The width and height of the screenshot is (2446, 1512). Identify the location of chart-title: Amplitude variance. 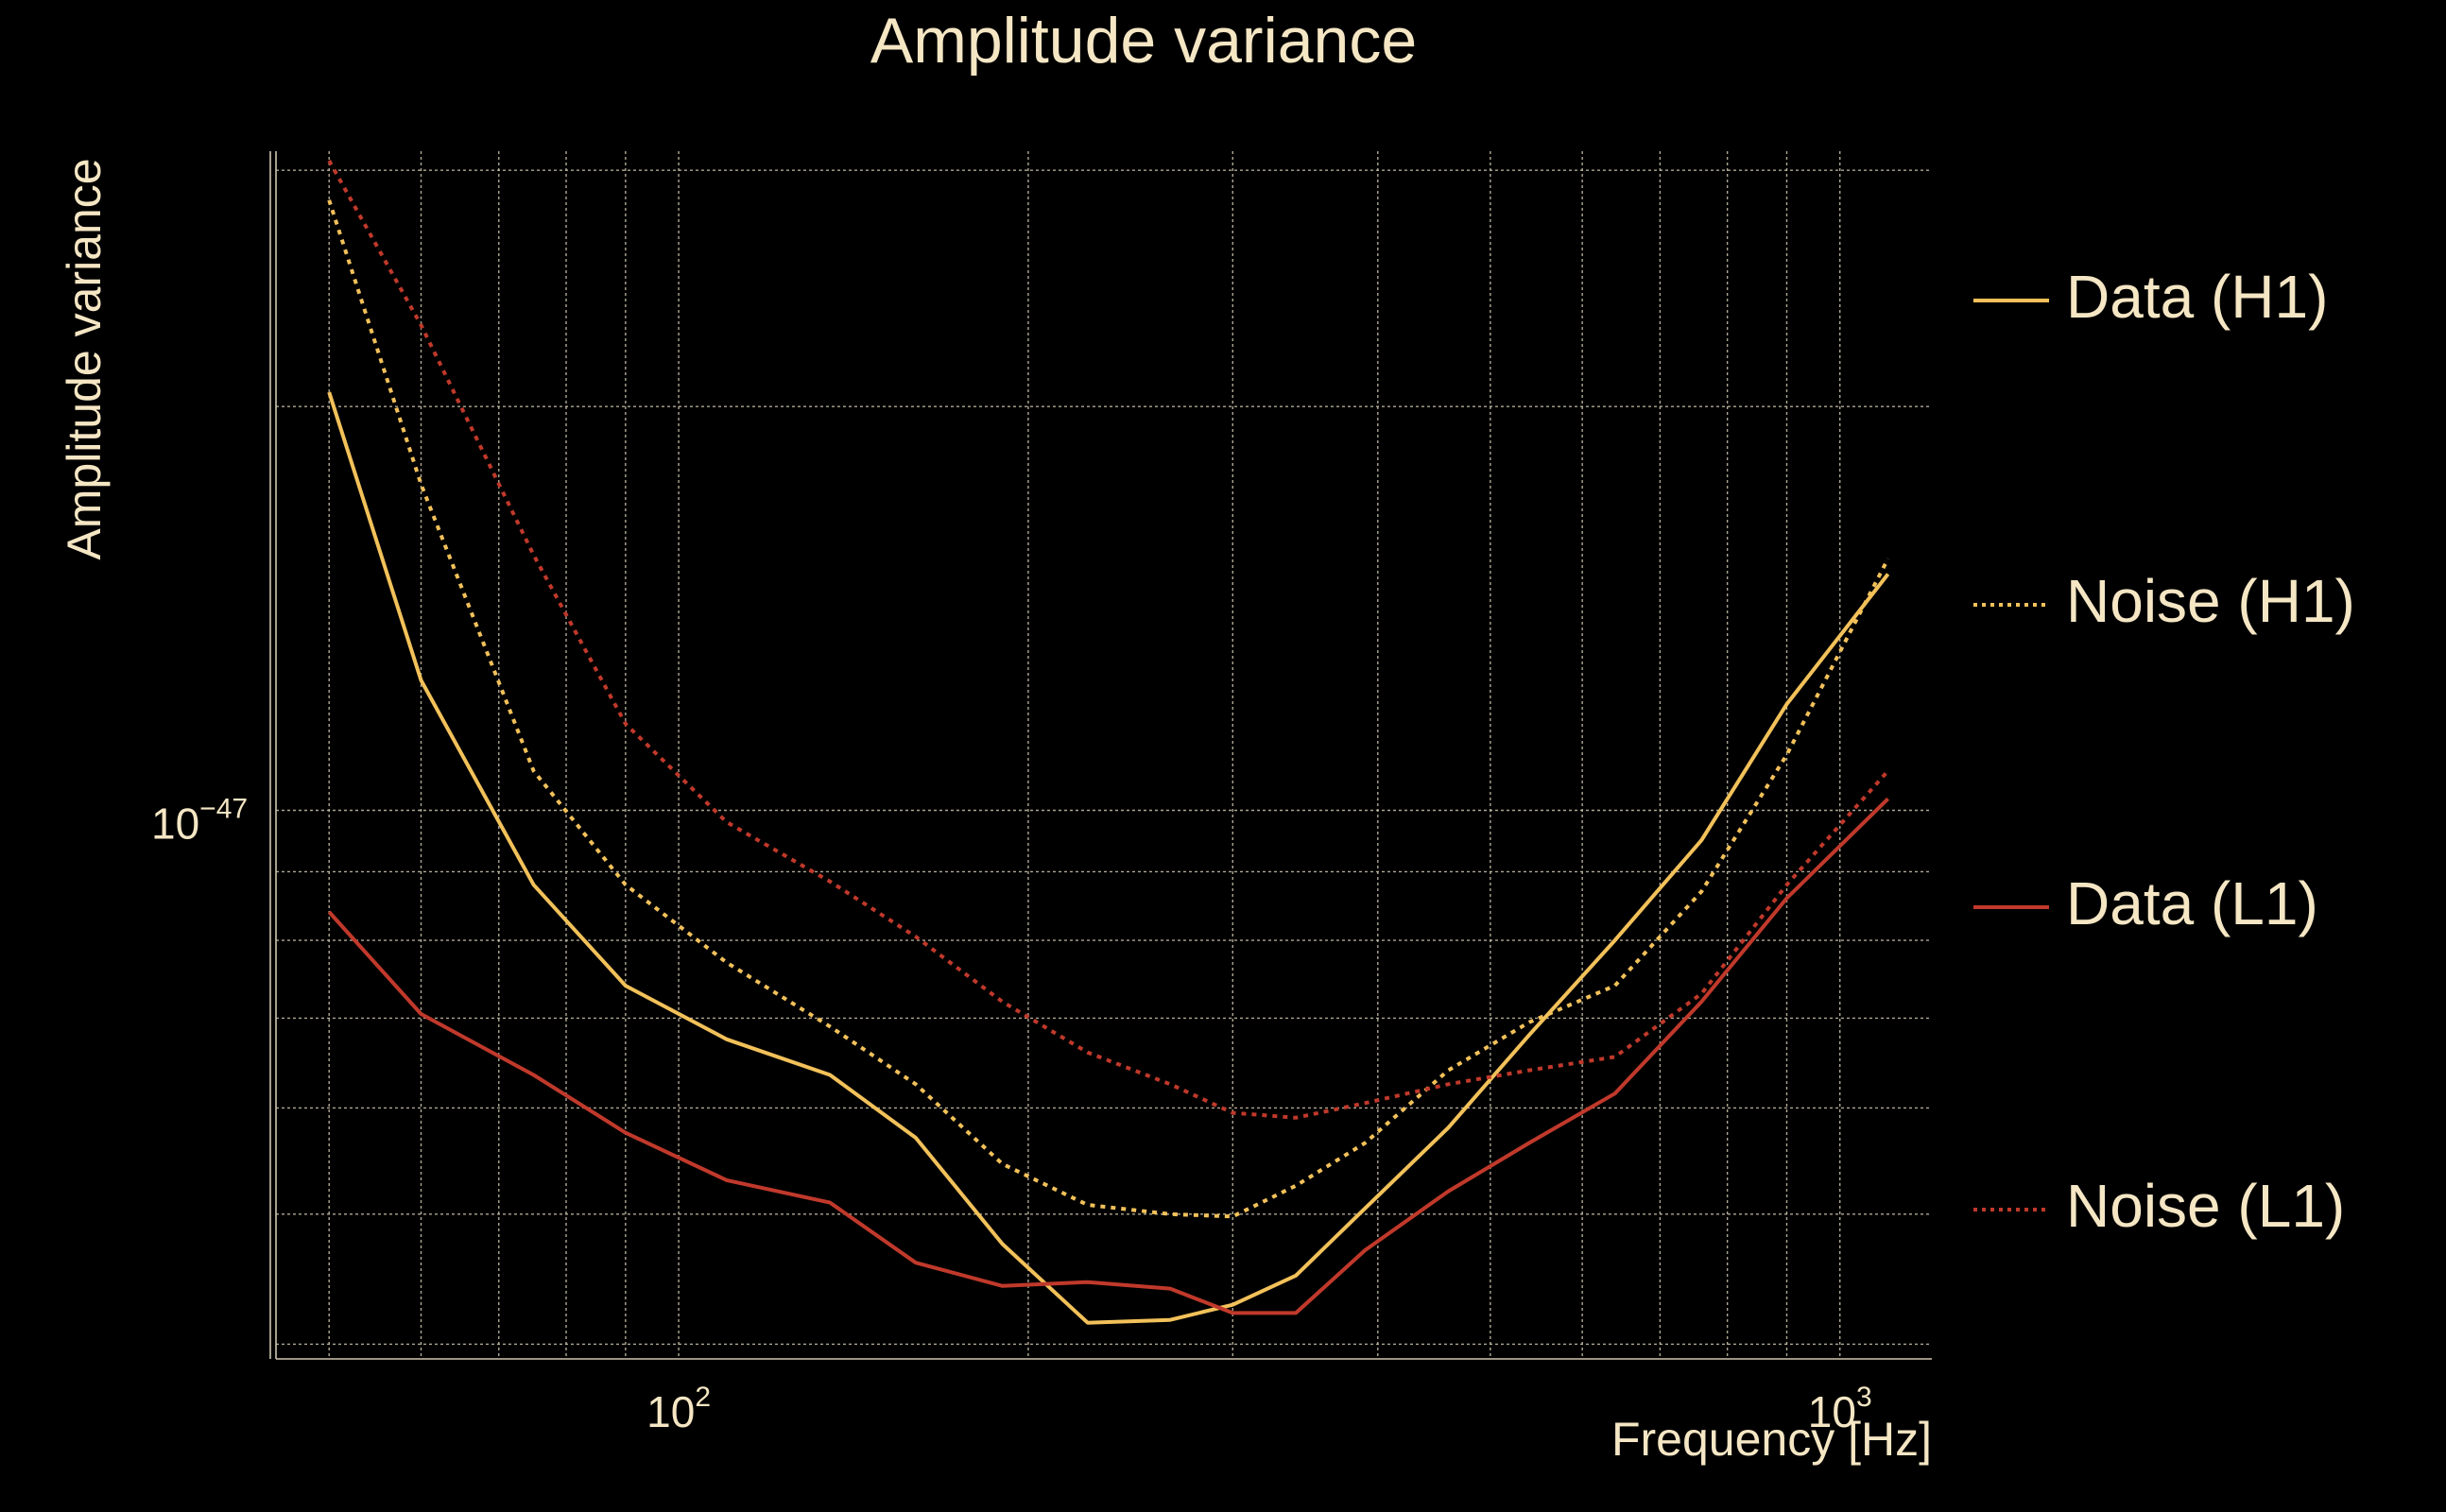
(1144, 41).